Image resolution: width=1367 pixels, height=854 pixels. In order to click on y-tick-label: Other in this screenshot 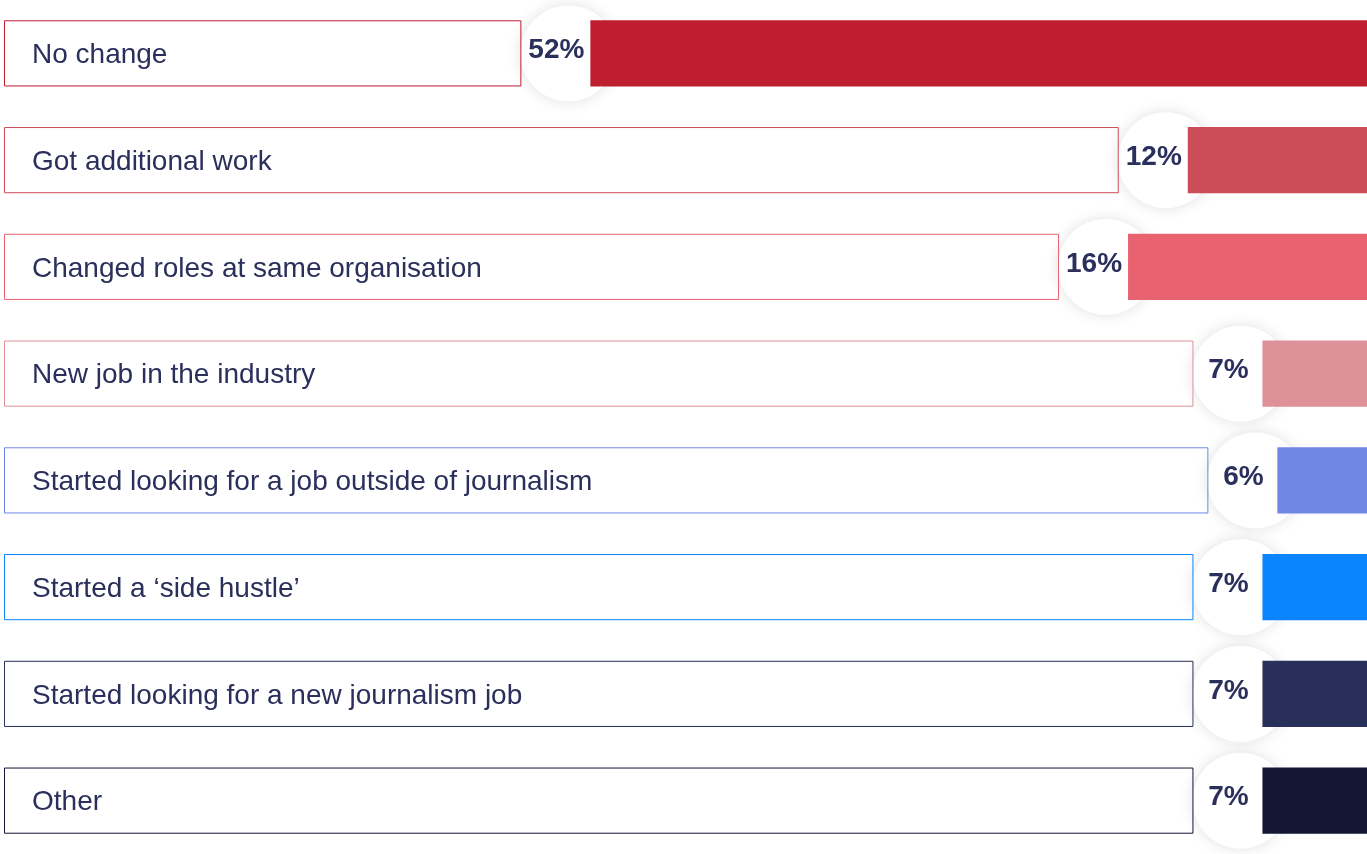, I will do `click(67, 801)`.